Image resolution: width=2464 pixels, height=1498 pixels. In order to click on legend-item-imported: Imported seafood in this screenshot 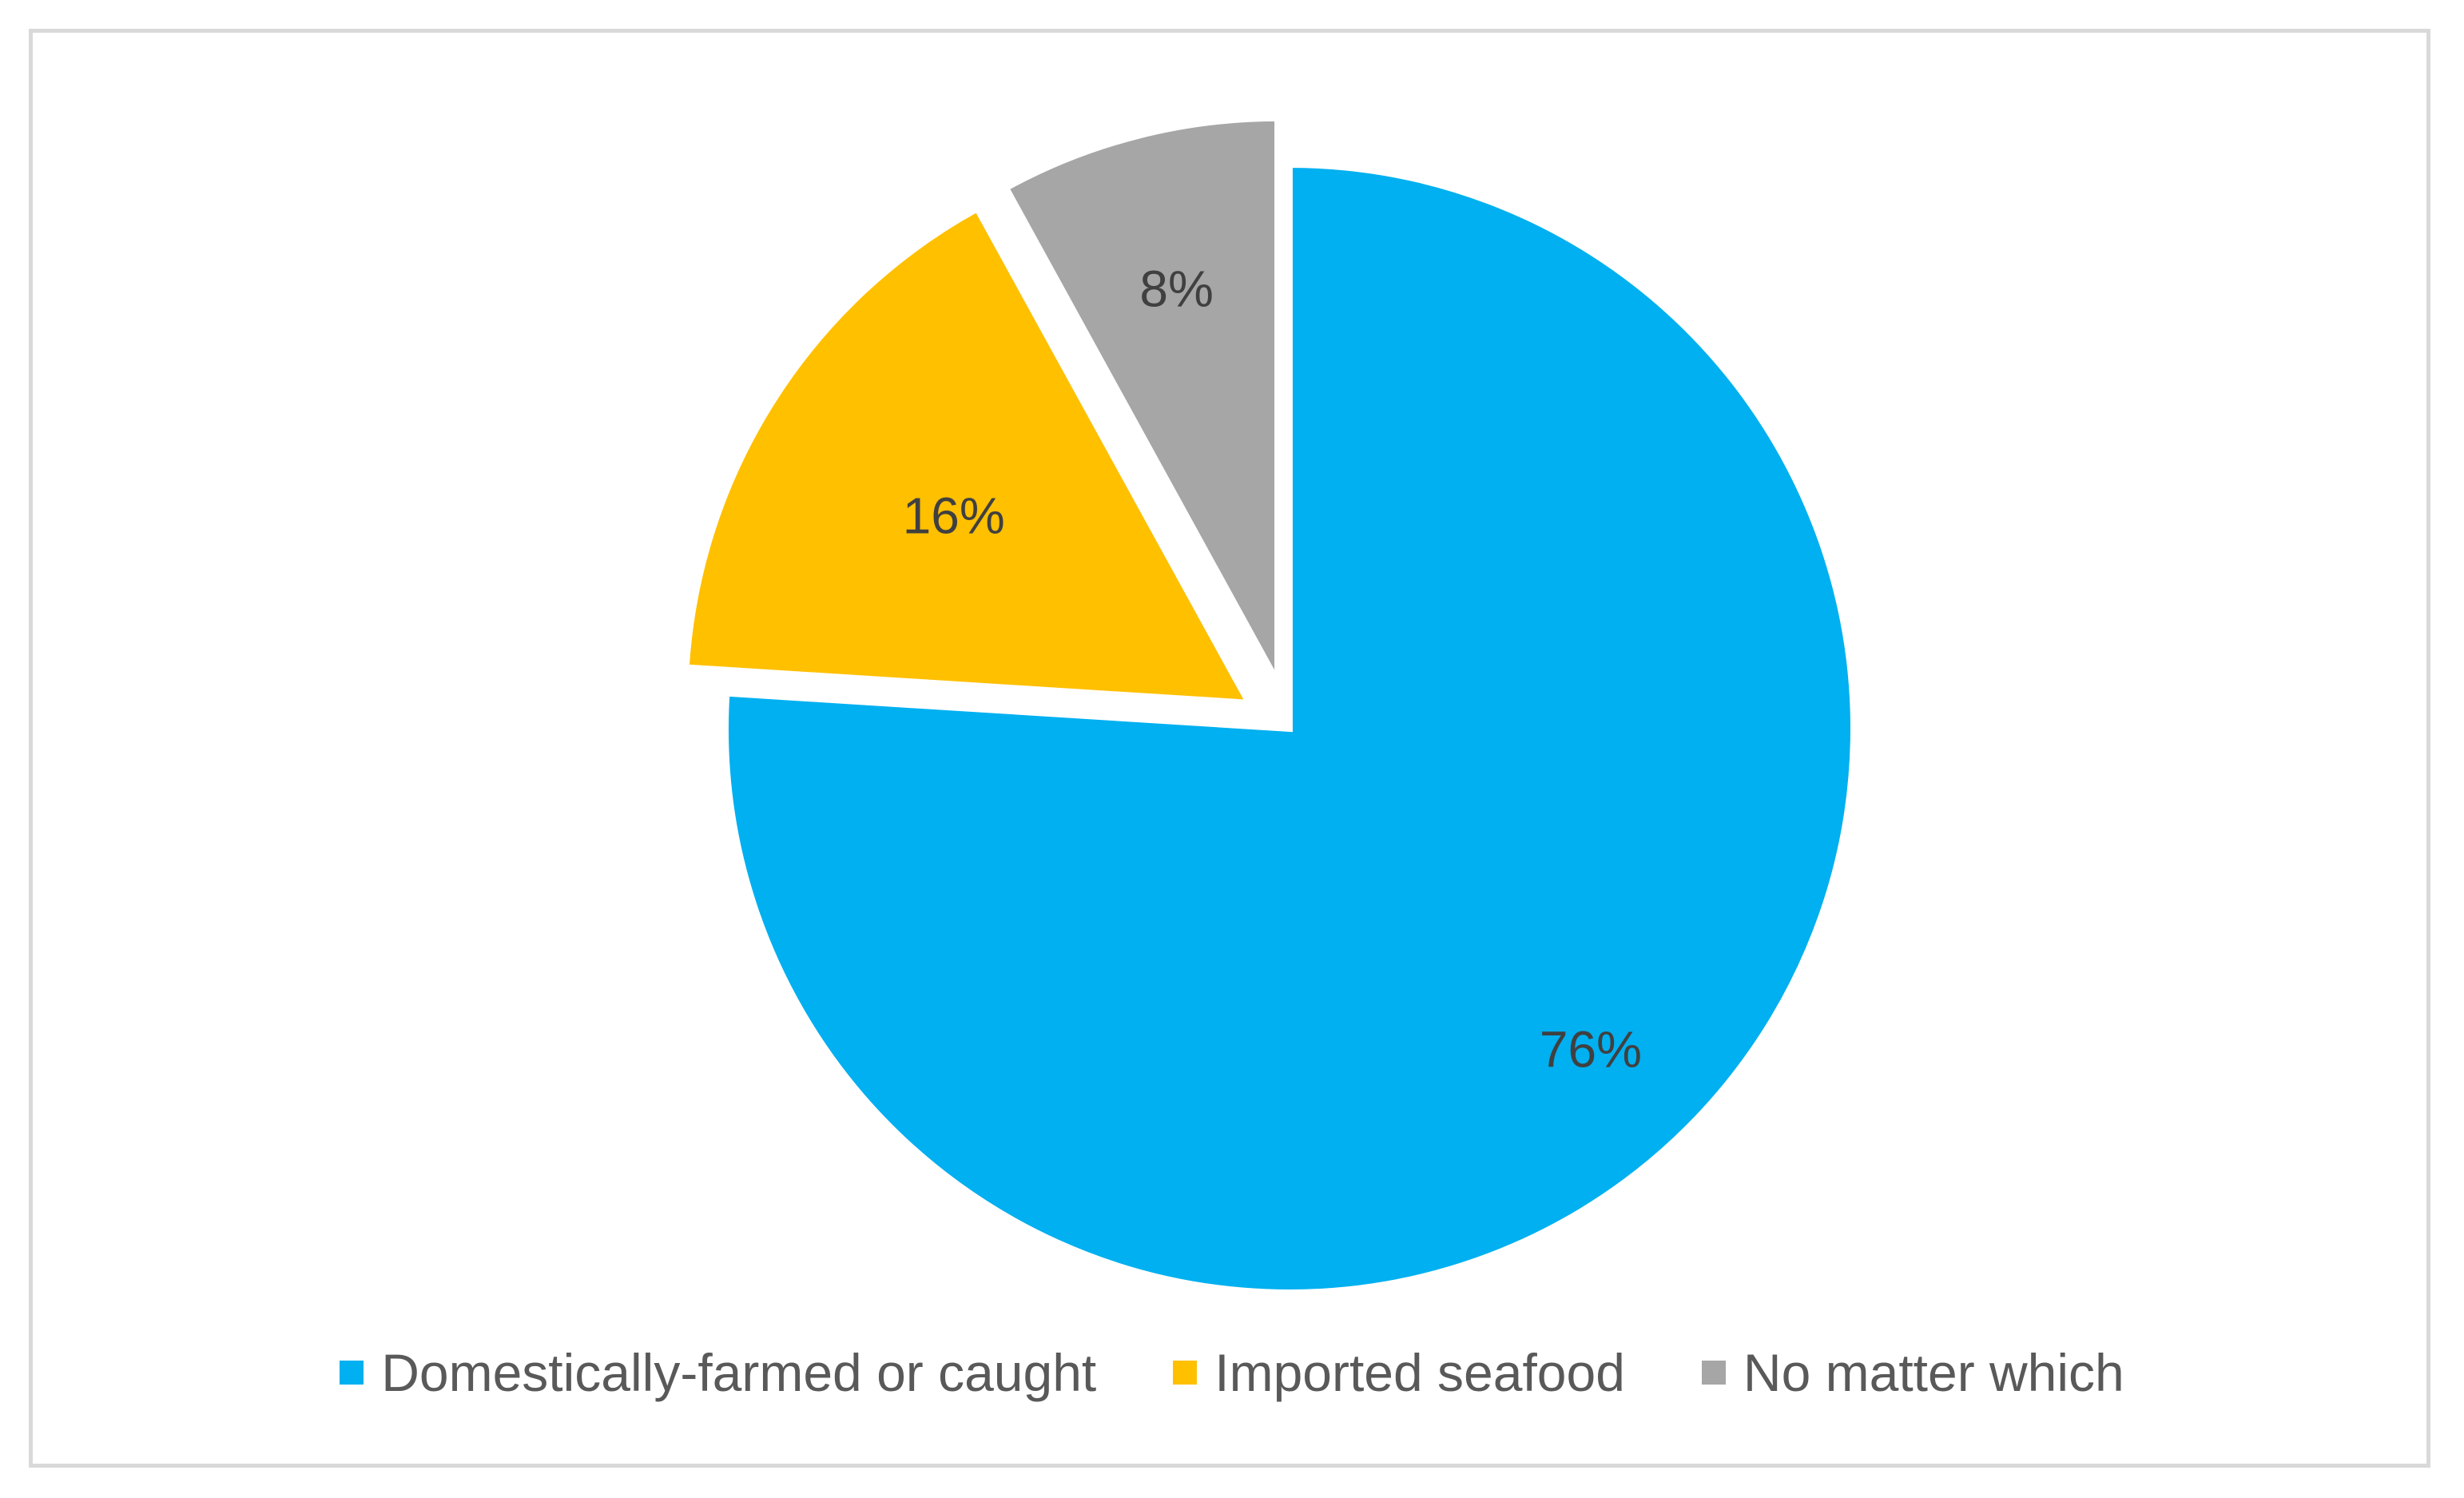, I will do `click(1399, 1372)`.